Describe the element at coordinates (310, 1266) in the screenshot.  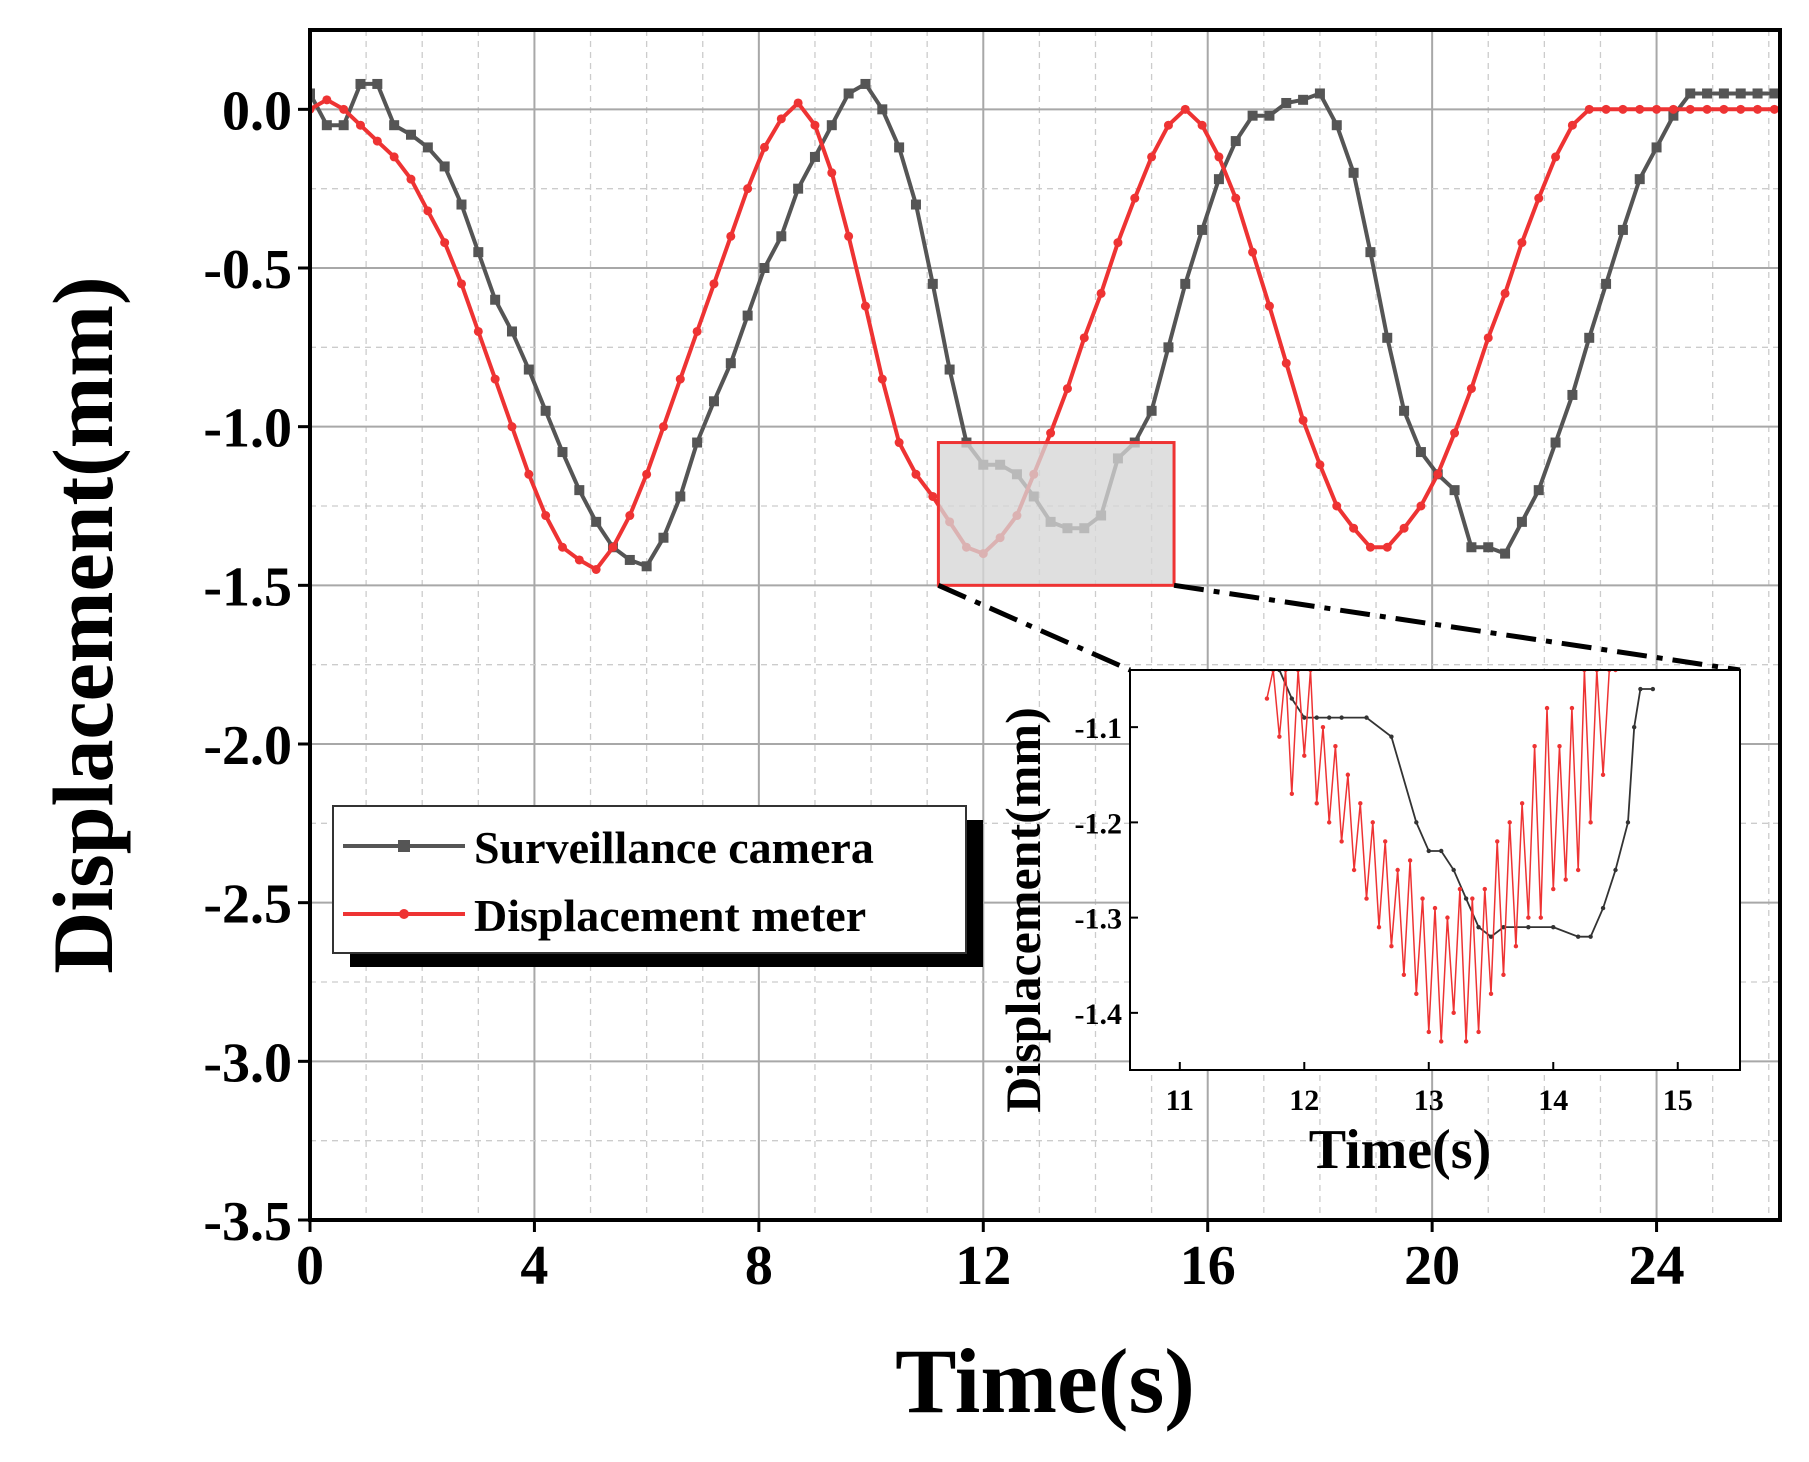
I see `x-tick-label: 0` at that location.